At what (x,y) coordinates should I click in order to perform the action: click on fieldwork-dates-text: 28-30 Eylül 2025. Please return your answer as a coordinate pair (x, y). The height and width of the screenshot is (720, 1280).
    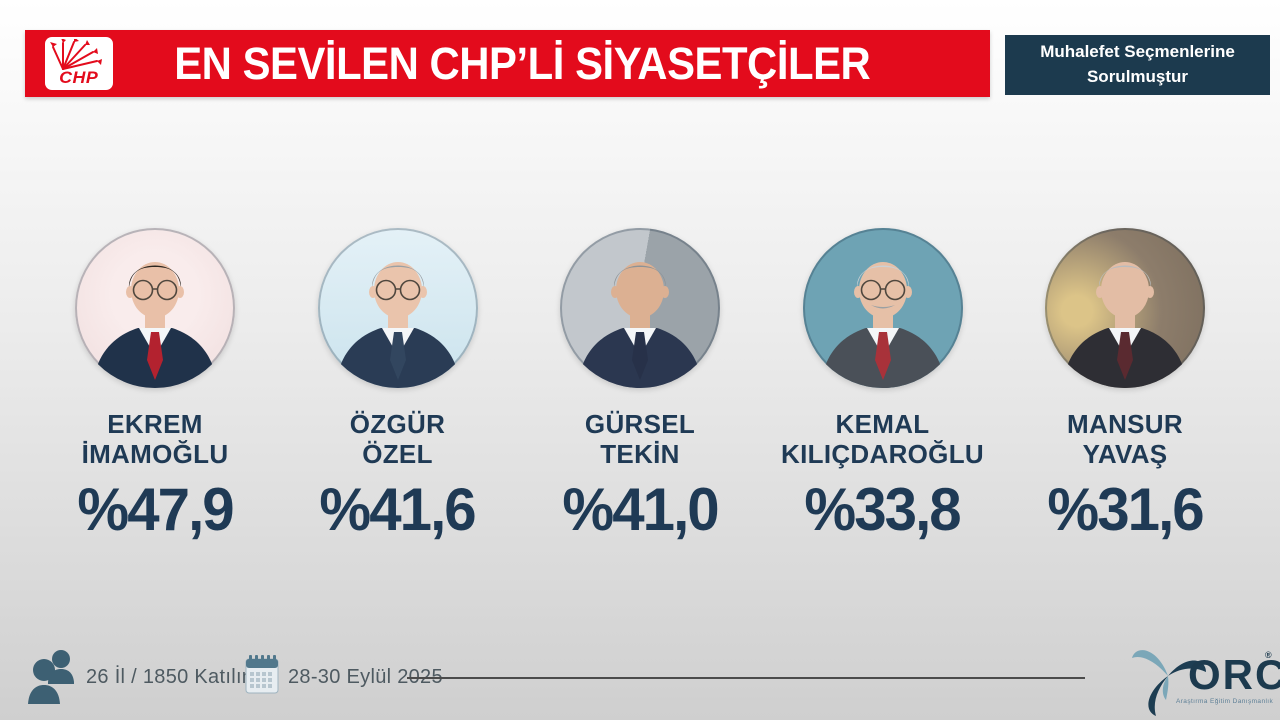
    Looking at the image, I should click on (365, 677).